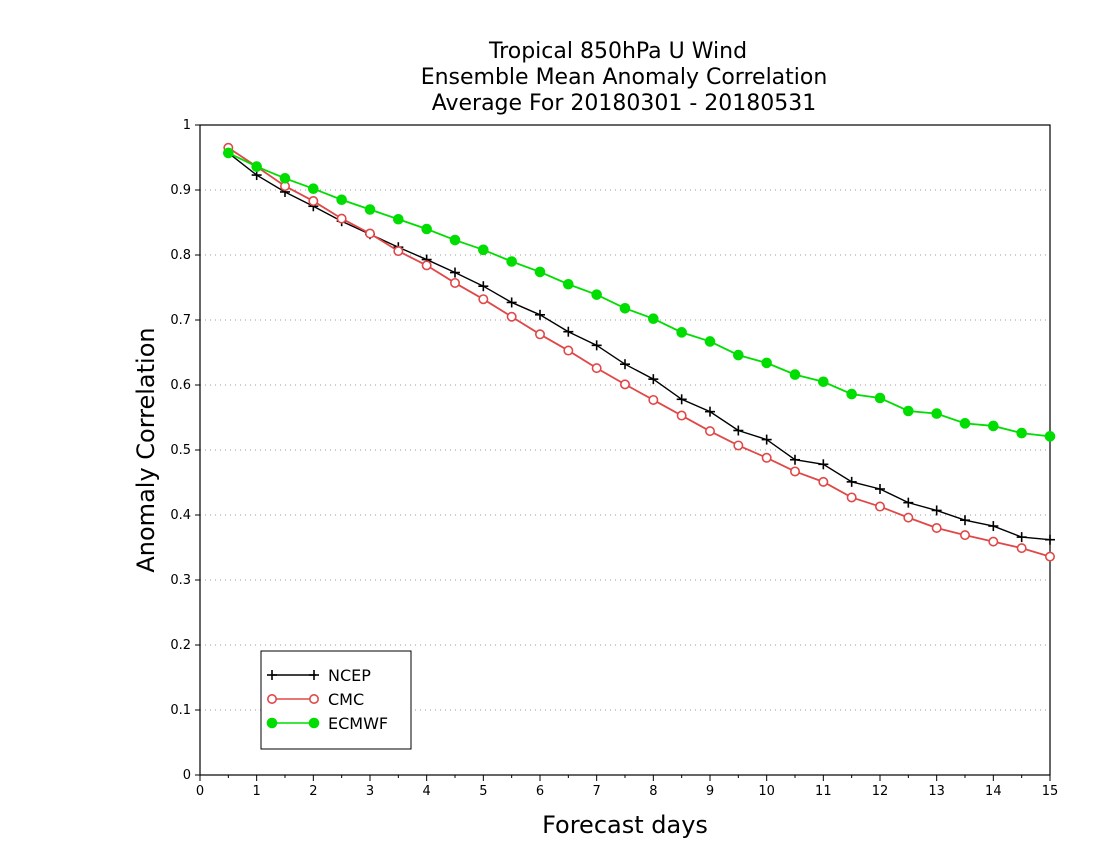 The image size is (1100, 850). I want to click on y-tick-label: 0.7, so click(180, 320).